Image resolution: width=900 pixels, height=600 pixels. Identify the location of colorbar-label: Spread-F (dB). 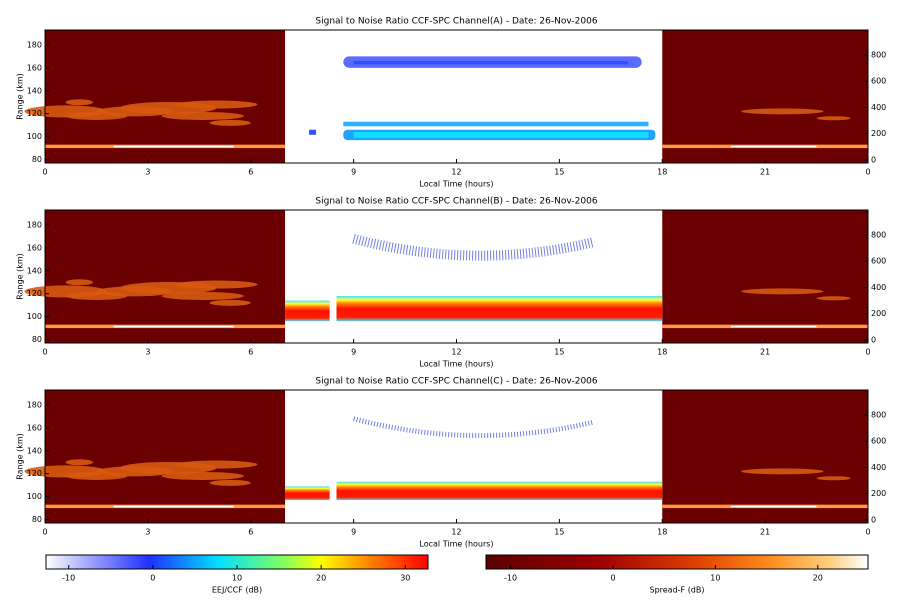
(676, 590).